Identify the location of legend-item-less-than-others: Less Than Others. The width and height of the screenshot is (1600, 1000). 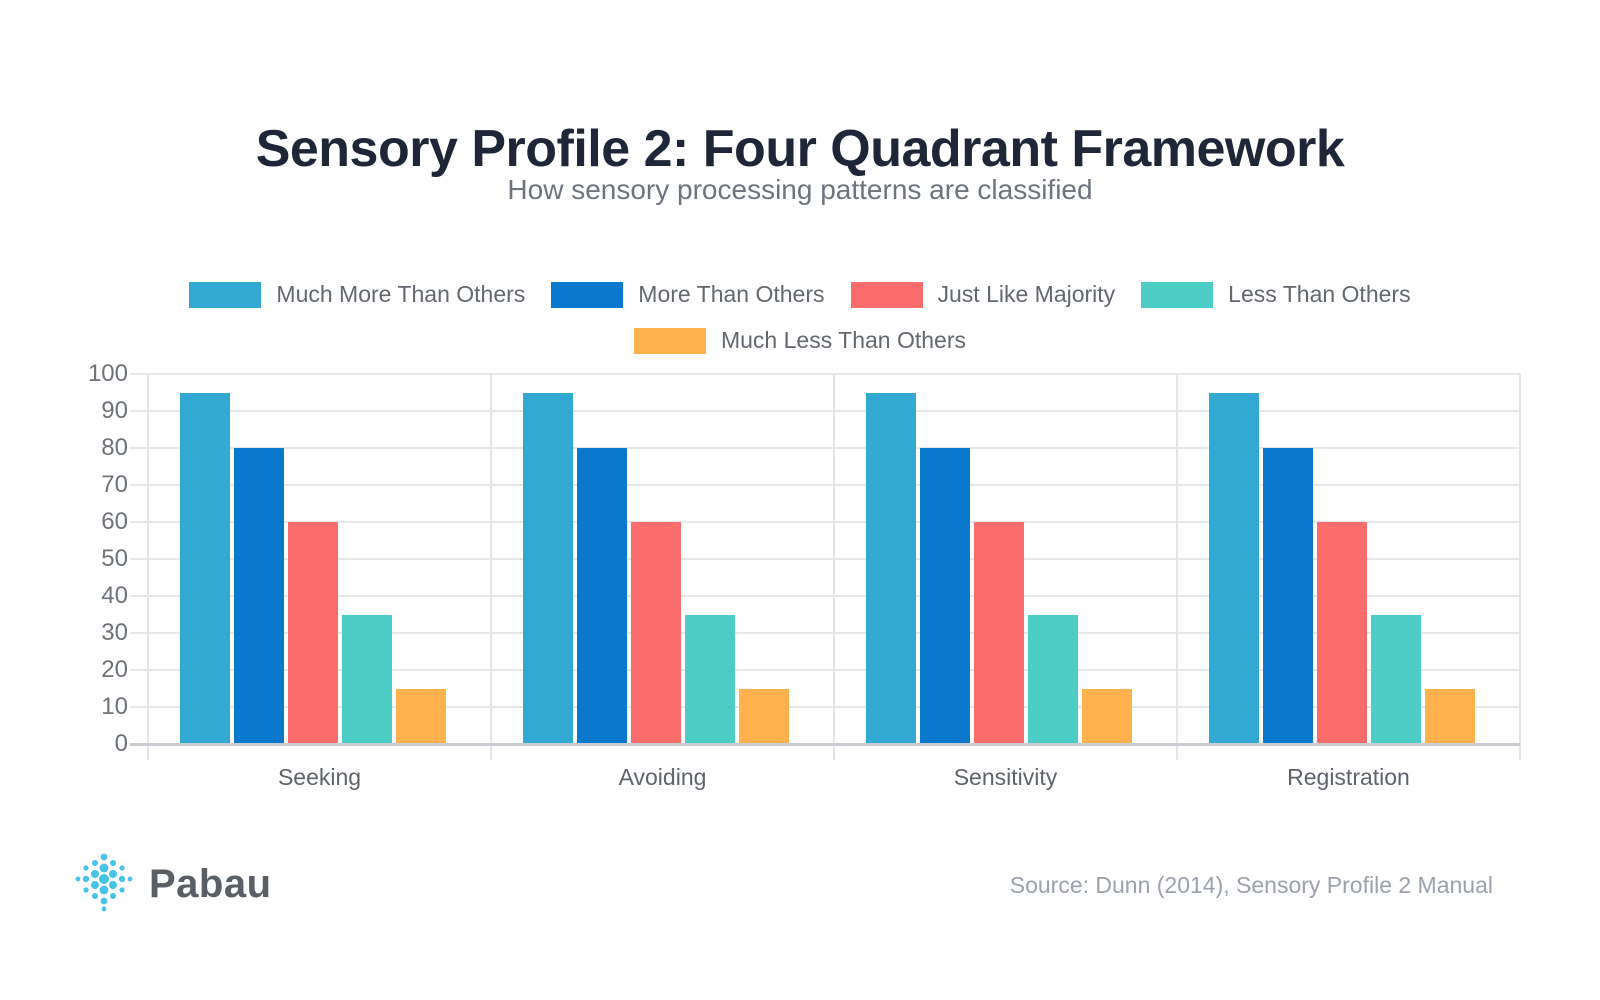
(1276, 294).